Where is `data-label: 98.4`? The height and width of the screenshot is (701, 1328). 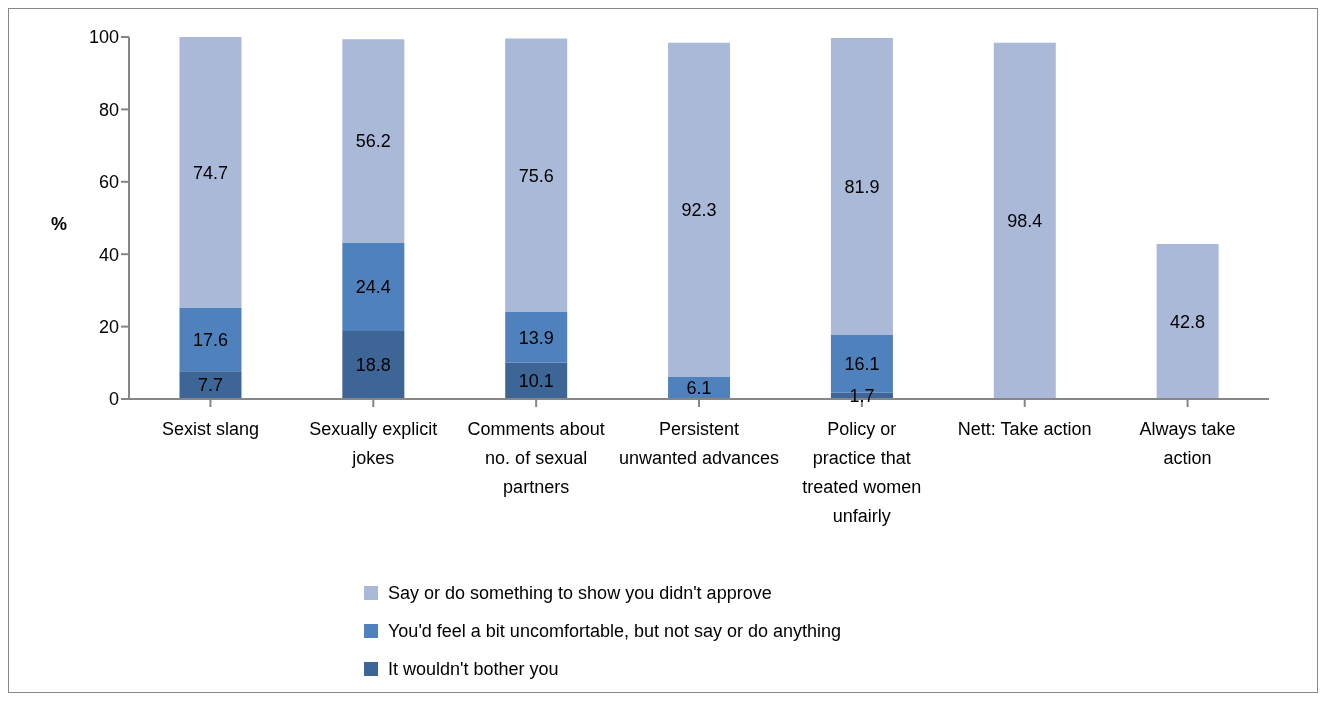 data-label: 98.4 is located at coordinates (1025, 221).